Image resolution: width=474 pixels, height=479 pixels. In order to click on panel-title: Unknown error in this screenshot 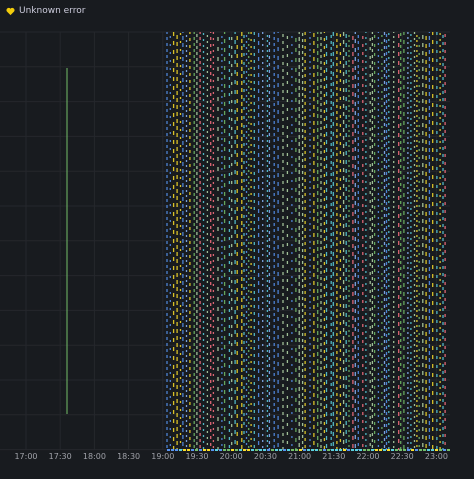, I will do `click(52, 11)`.